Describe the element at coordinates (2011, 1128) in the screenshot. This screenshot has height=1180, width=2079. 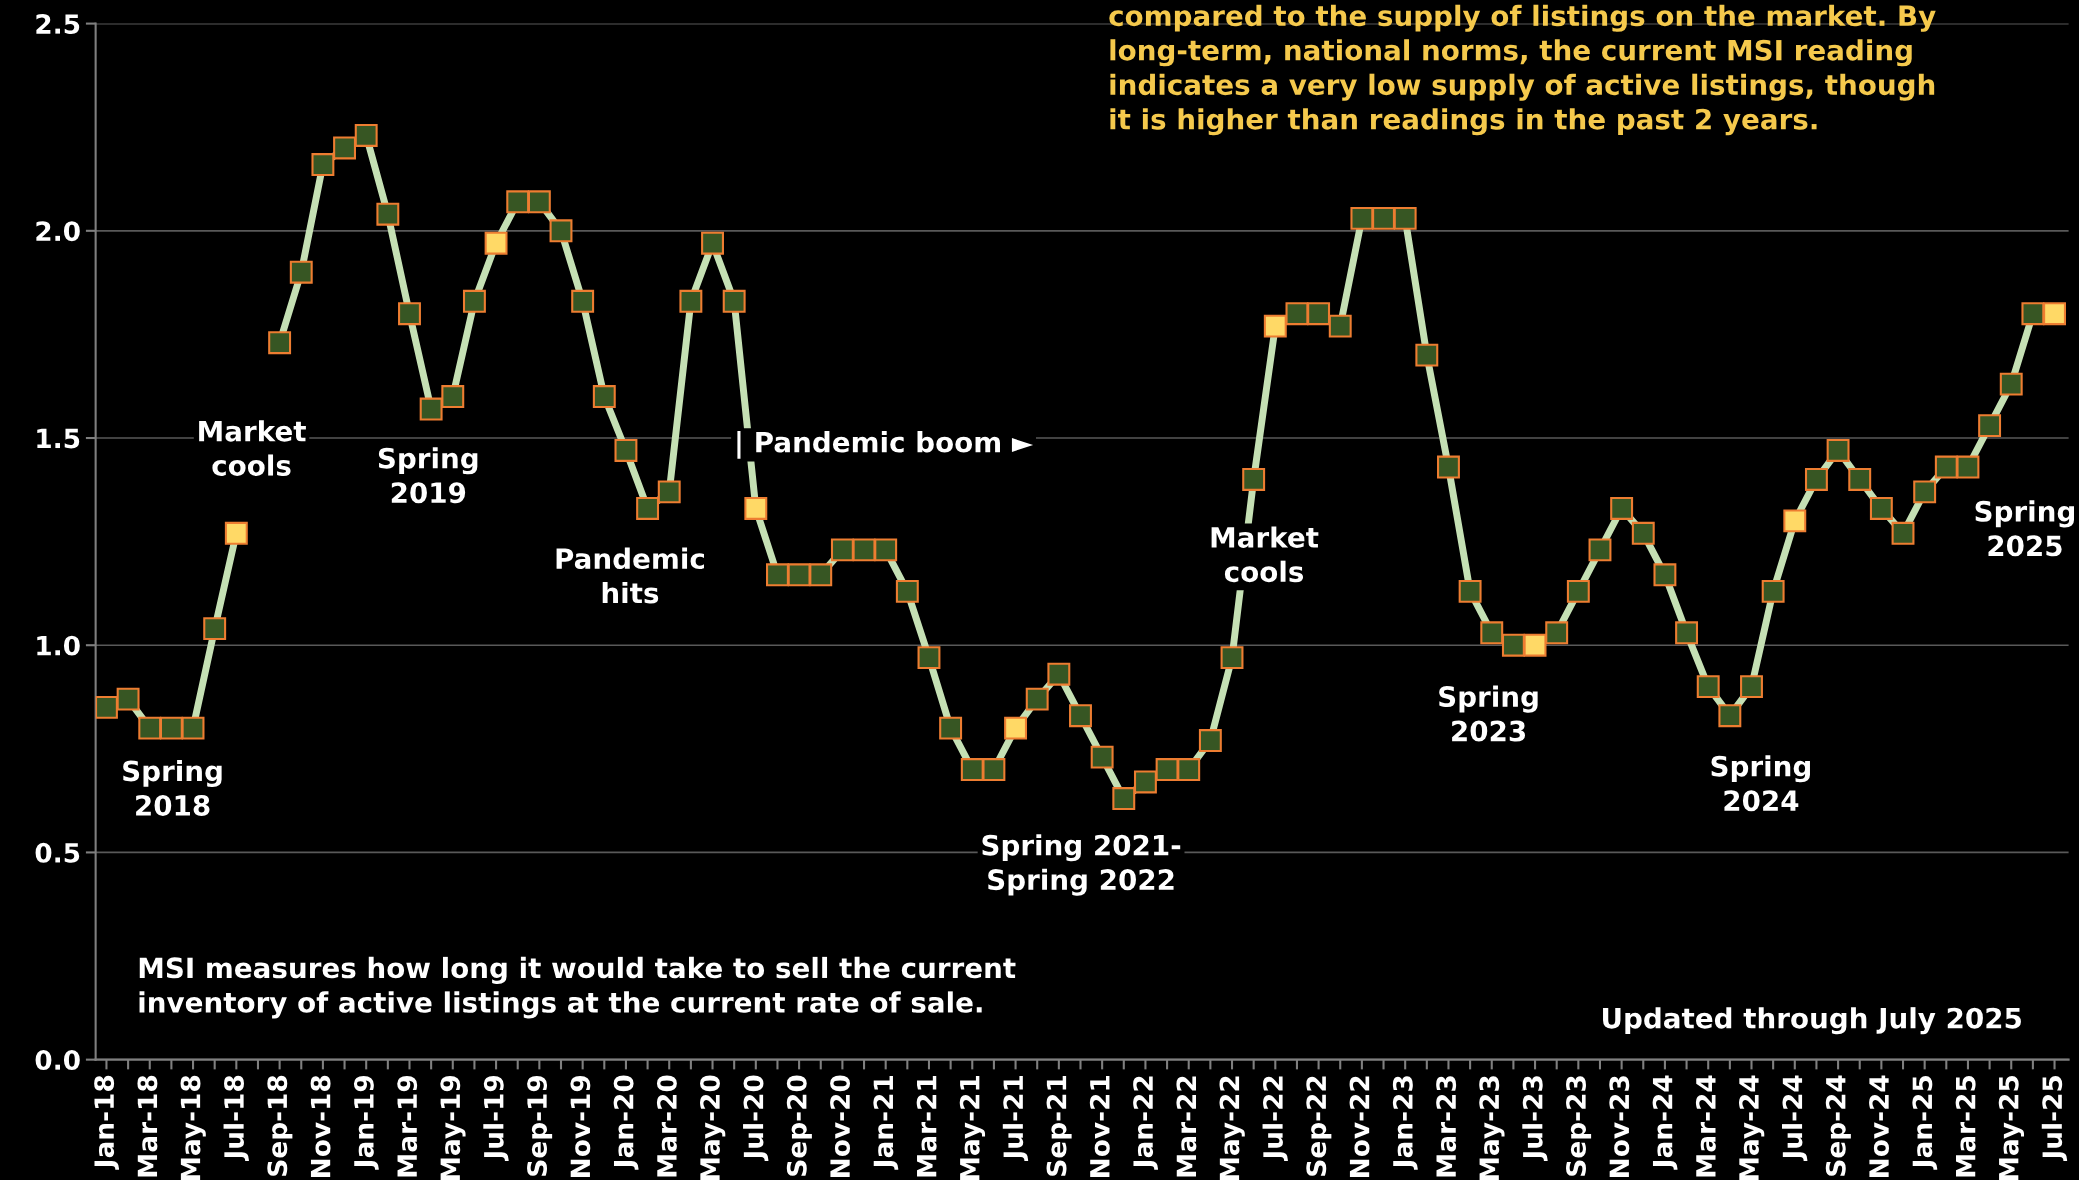
I see `x-tick-label: May-25` at that location.